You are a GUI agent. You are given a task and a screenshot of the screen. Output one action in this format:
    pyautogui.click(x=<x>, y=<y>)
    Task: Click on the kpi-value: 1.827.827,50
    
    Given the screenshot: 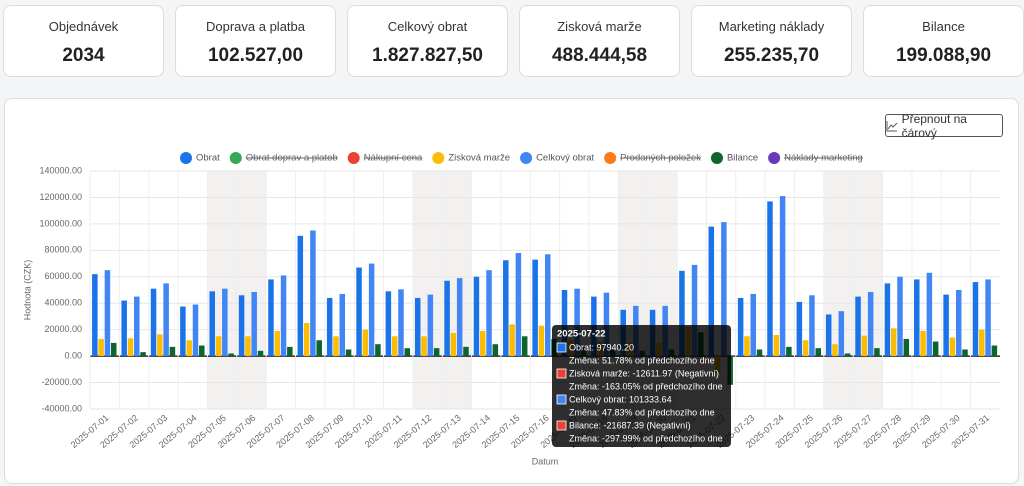 What is the action you would take?
    pyautogui.click(x=427, y=55)
    